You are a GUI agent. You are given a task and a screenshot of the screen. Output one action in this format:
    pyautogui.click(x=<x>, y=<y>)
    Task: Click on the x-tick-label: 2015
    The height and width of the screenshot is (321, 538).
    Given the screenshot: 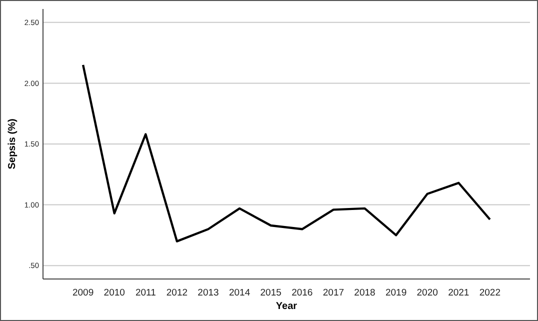 What is the action you would take?
    pyautogui.click(x=271, y=292)
    